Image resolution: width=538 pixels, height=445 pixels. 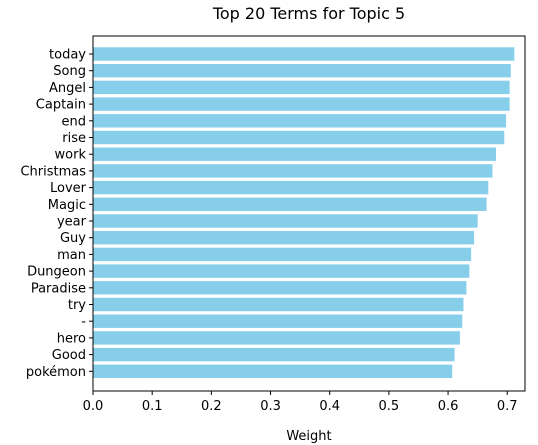 What do you see at coordinates (211, 406) in the screenshot?
I see `x-tick-label-2: 0.2` at bounding box center [211, 406].